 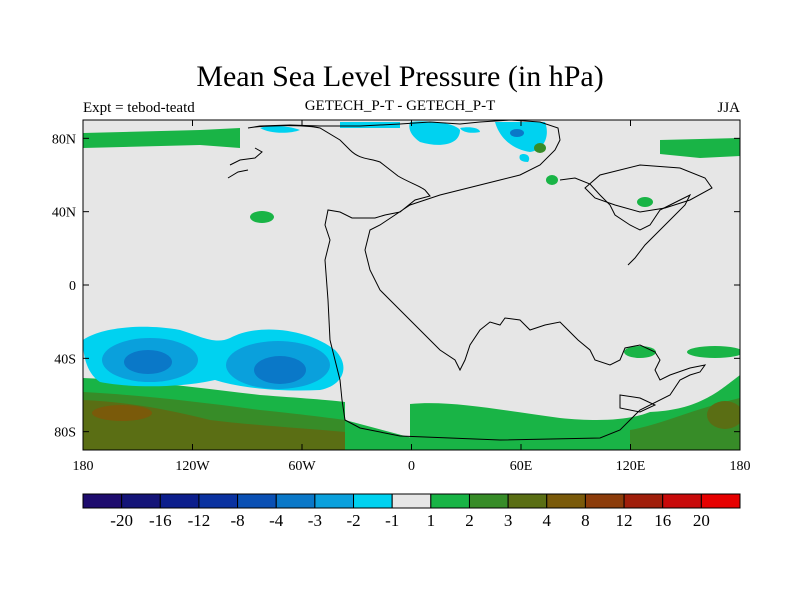 What do you see at coordinates (723, 415) in the screenshot?
I see `contour-positive-south-east-brown` at bounding box center [723, 415].